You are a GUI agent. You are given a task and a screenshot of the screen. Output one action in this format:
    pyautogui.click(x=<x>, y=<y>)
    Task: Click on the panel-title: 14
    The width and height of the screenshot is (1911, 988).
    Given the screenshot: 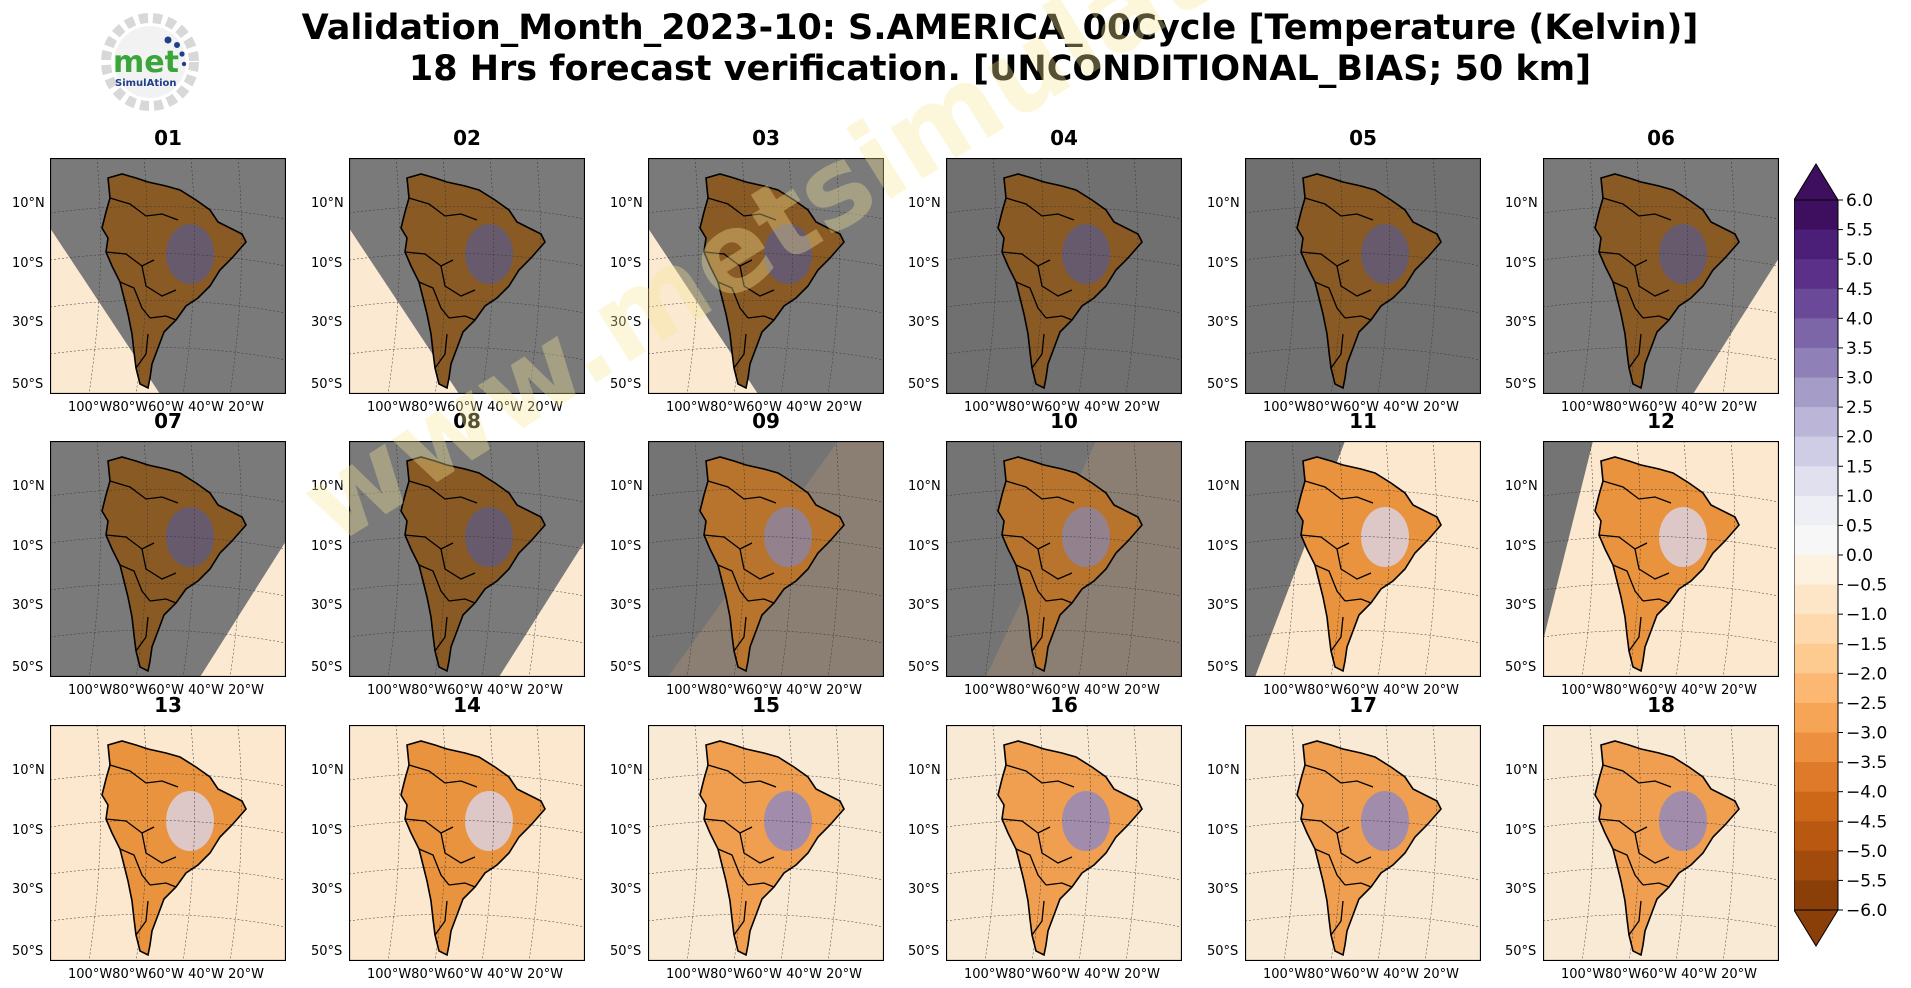 What is the action you would take?
    pyautogui.click(x=467, y=705)
    